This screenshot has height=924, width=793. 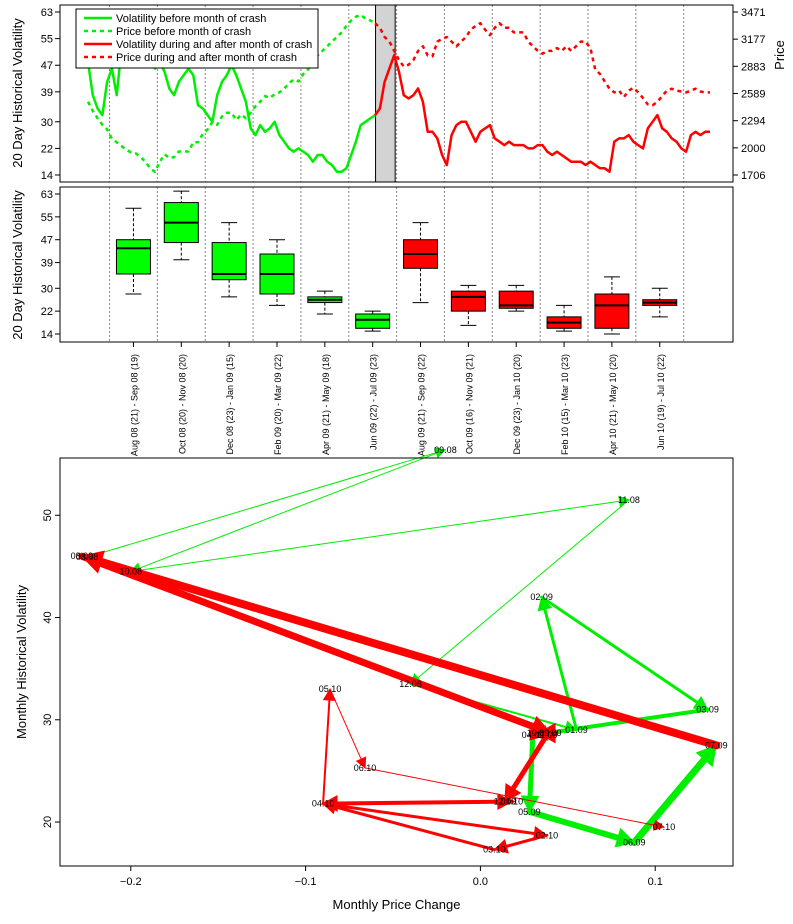 What do you see at coordinates (134, 405) in the screenshot?
I see `category-label: Aug 08 (21) - Sep 08 (19)` at bounding box center [134, 405].